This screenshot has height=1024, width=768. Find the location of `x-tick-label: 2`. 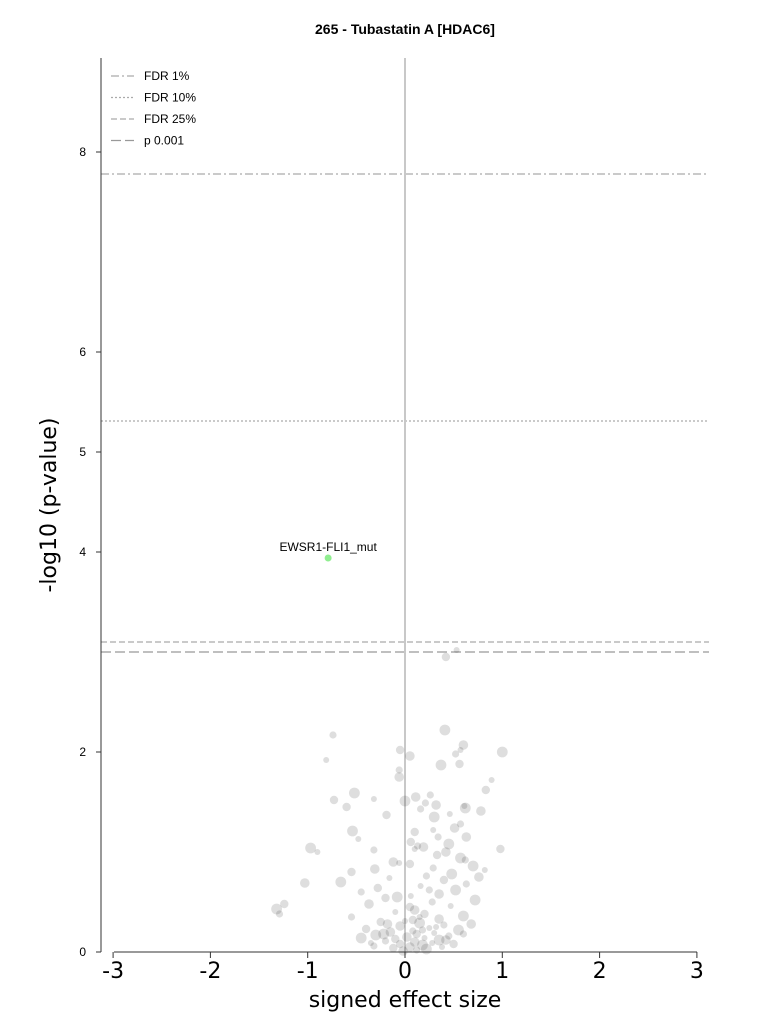

x-tick-label: 2 is located at coordinates (600, 971).